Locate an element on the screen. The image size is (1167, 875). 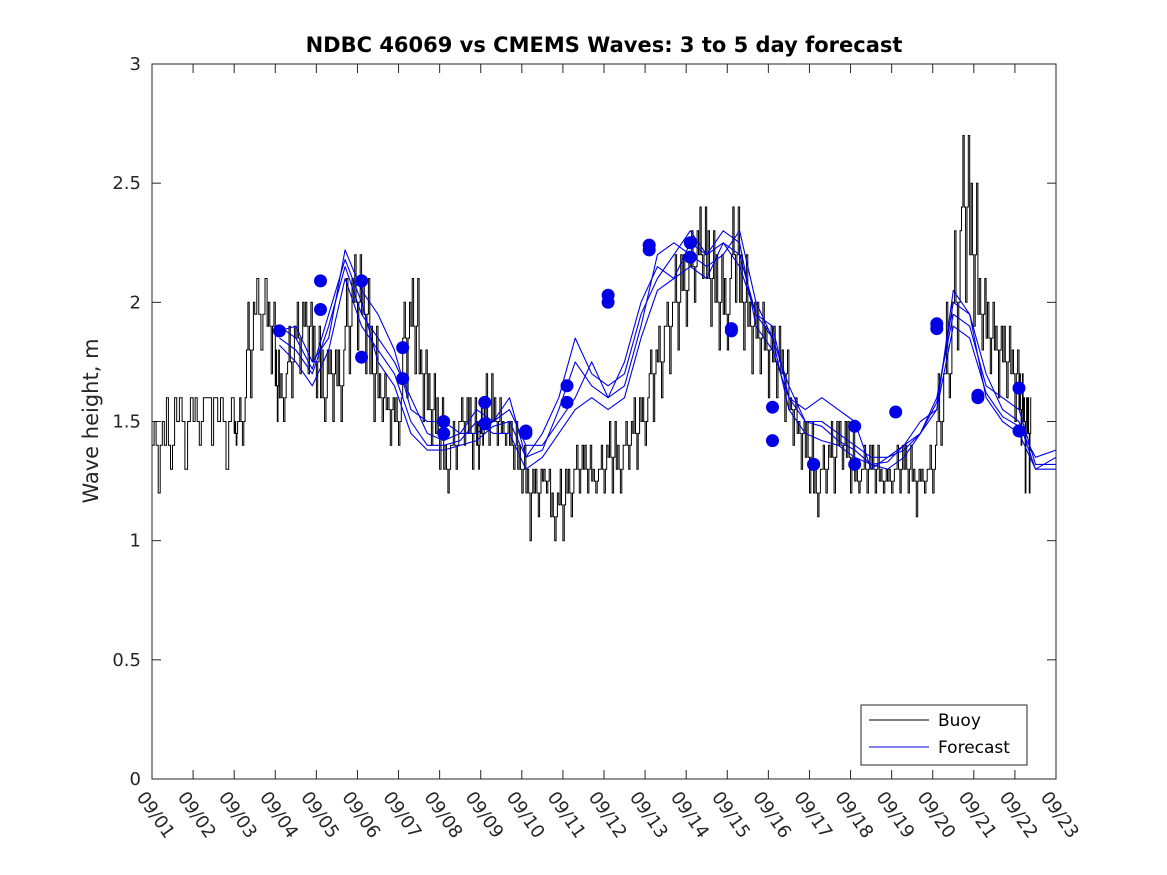
legend-label-buoy: Buoy is located at coordinates (959, 721).